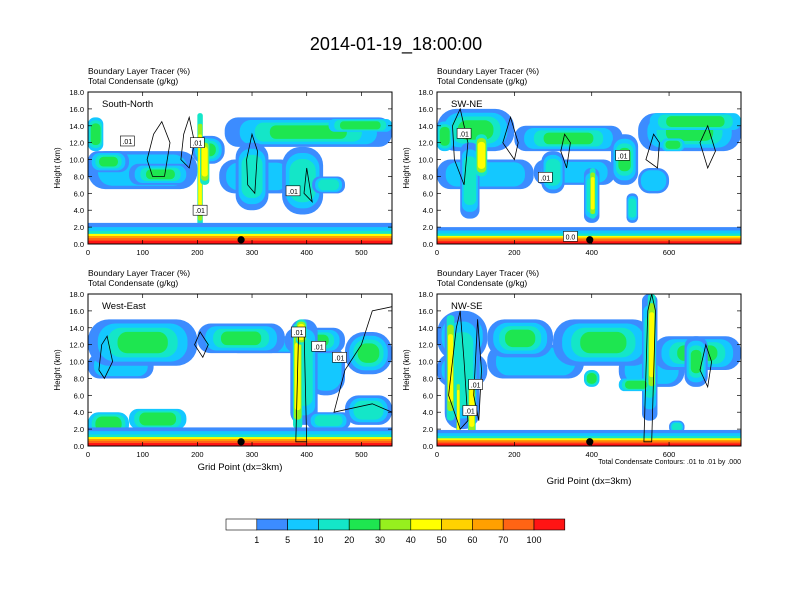 The image size is (792, 612). I want to click on heatmap-field: .01 .01 .01 .01, so click(240, 168).